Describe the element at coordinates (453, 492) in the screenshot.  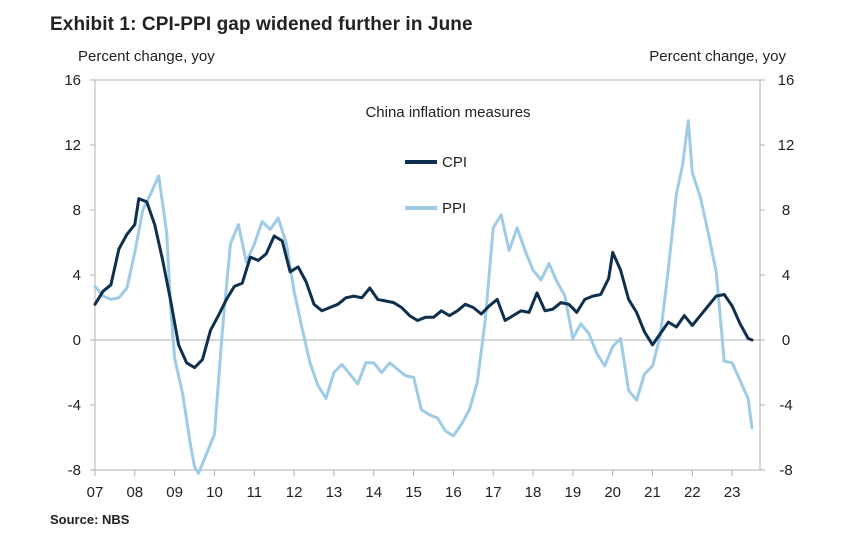
I see `x-tick-label: 16` at that location.